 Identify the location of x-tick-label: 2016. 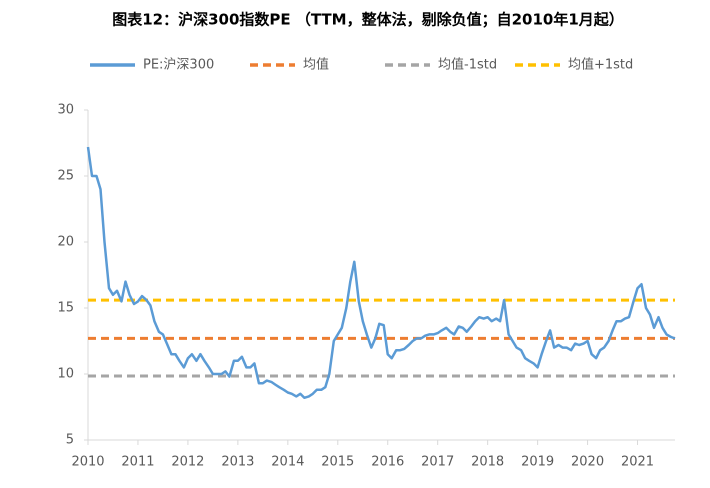
(387, 462).